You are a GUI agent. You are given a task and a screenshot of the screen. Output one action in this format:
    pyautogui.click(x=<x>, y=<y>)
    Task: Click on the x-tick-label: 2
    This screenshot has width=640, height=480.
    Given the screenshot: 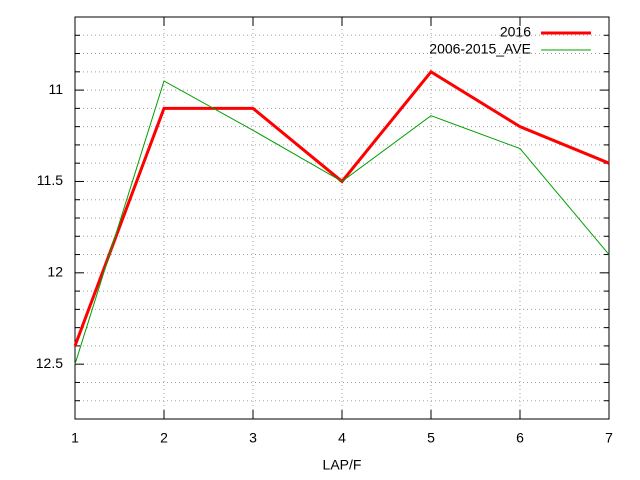 What is the action you would take?
    pyautogui.click(x=164, y=438)
    